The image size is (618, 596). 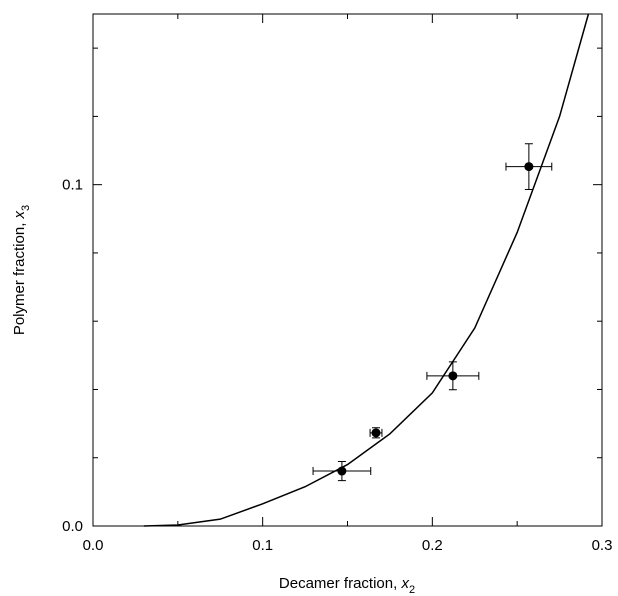 What do you see at coordinates (72, 185) in the screenshot?
I see `y-tick-label: 0.1` at bounding box center [72, 185].